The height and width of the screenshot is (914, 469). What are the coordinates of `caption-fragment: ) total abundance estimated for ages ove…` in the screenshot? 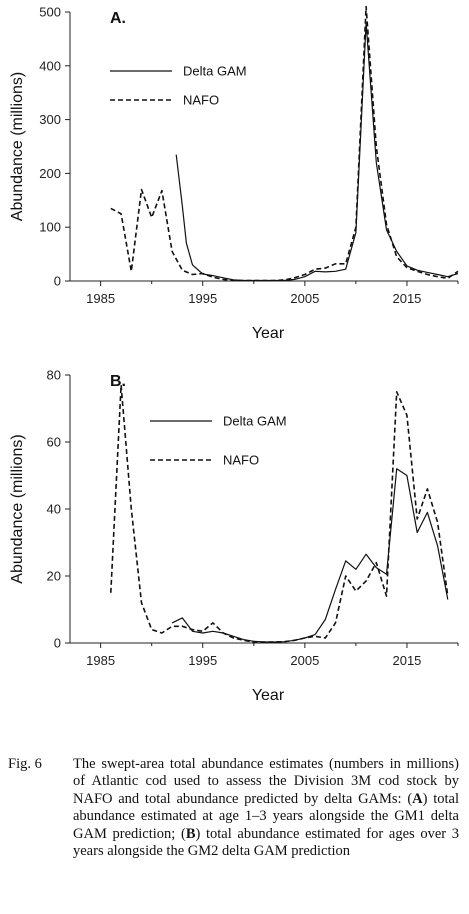 It's located at (266, 842).